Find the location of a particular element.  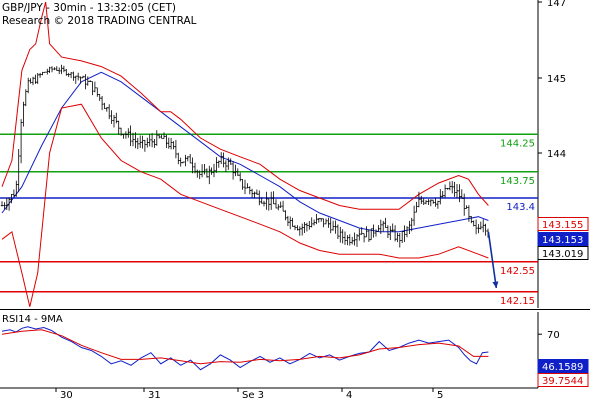

price-tick-label: 147 is located at coordinates (556, 4).